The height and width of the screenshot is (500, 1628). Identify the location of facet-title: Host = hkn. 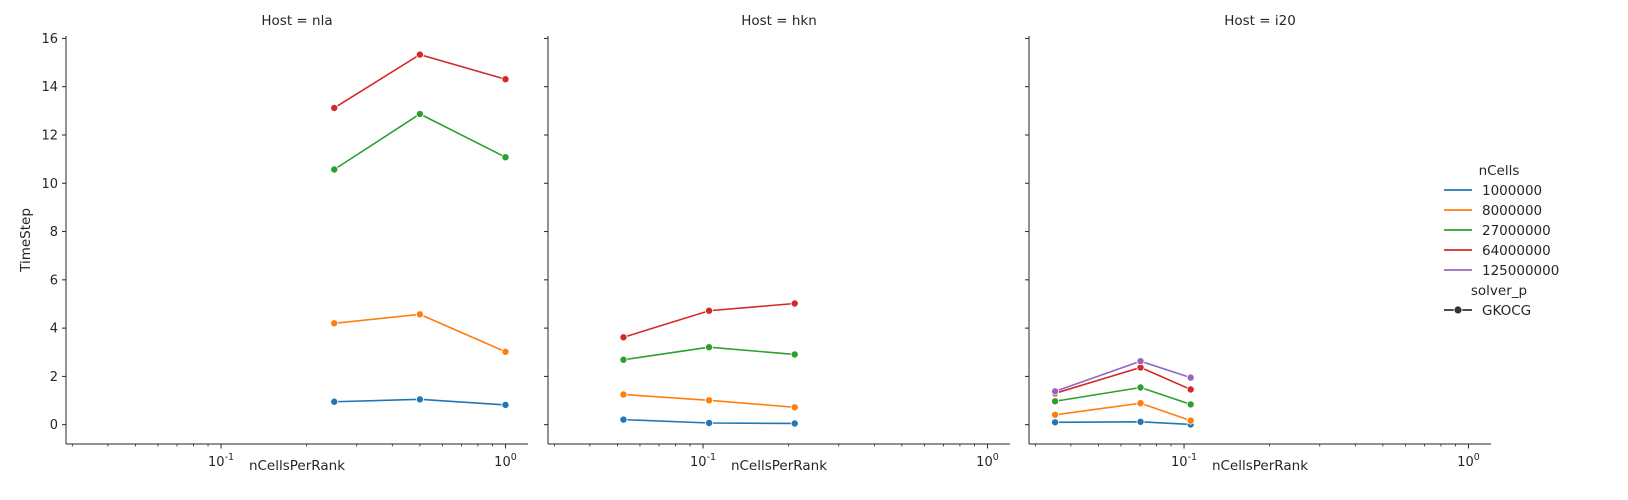
(779, 21).